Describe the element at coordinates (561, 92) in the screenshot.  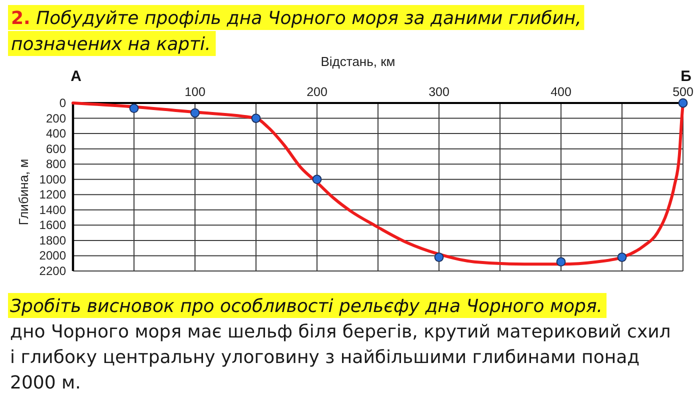
I see `x-tick-label: 400` at that location.